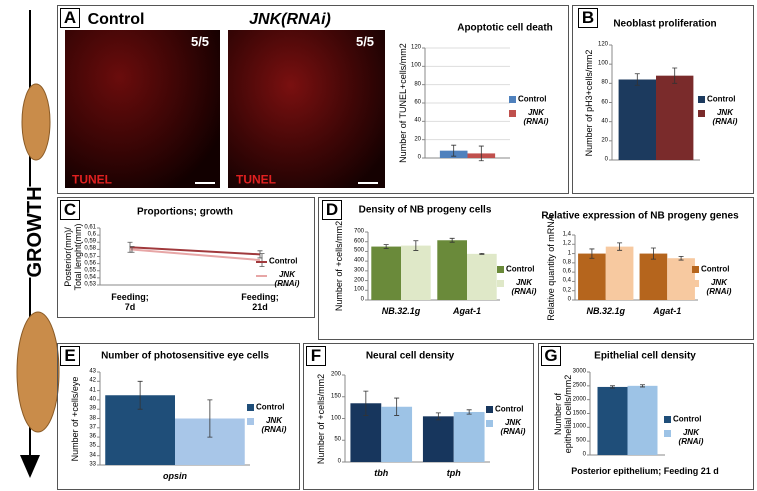 The image size is (757, 491). Describe the element at coordinates (90, 249) in the screenshot. I see `y-tick-label: 0,58` at that location.